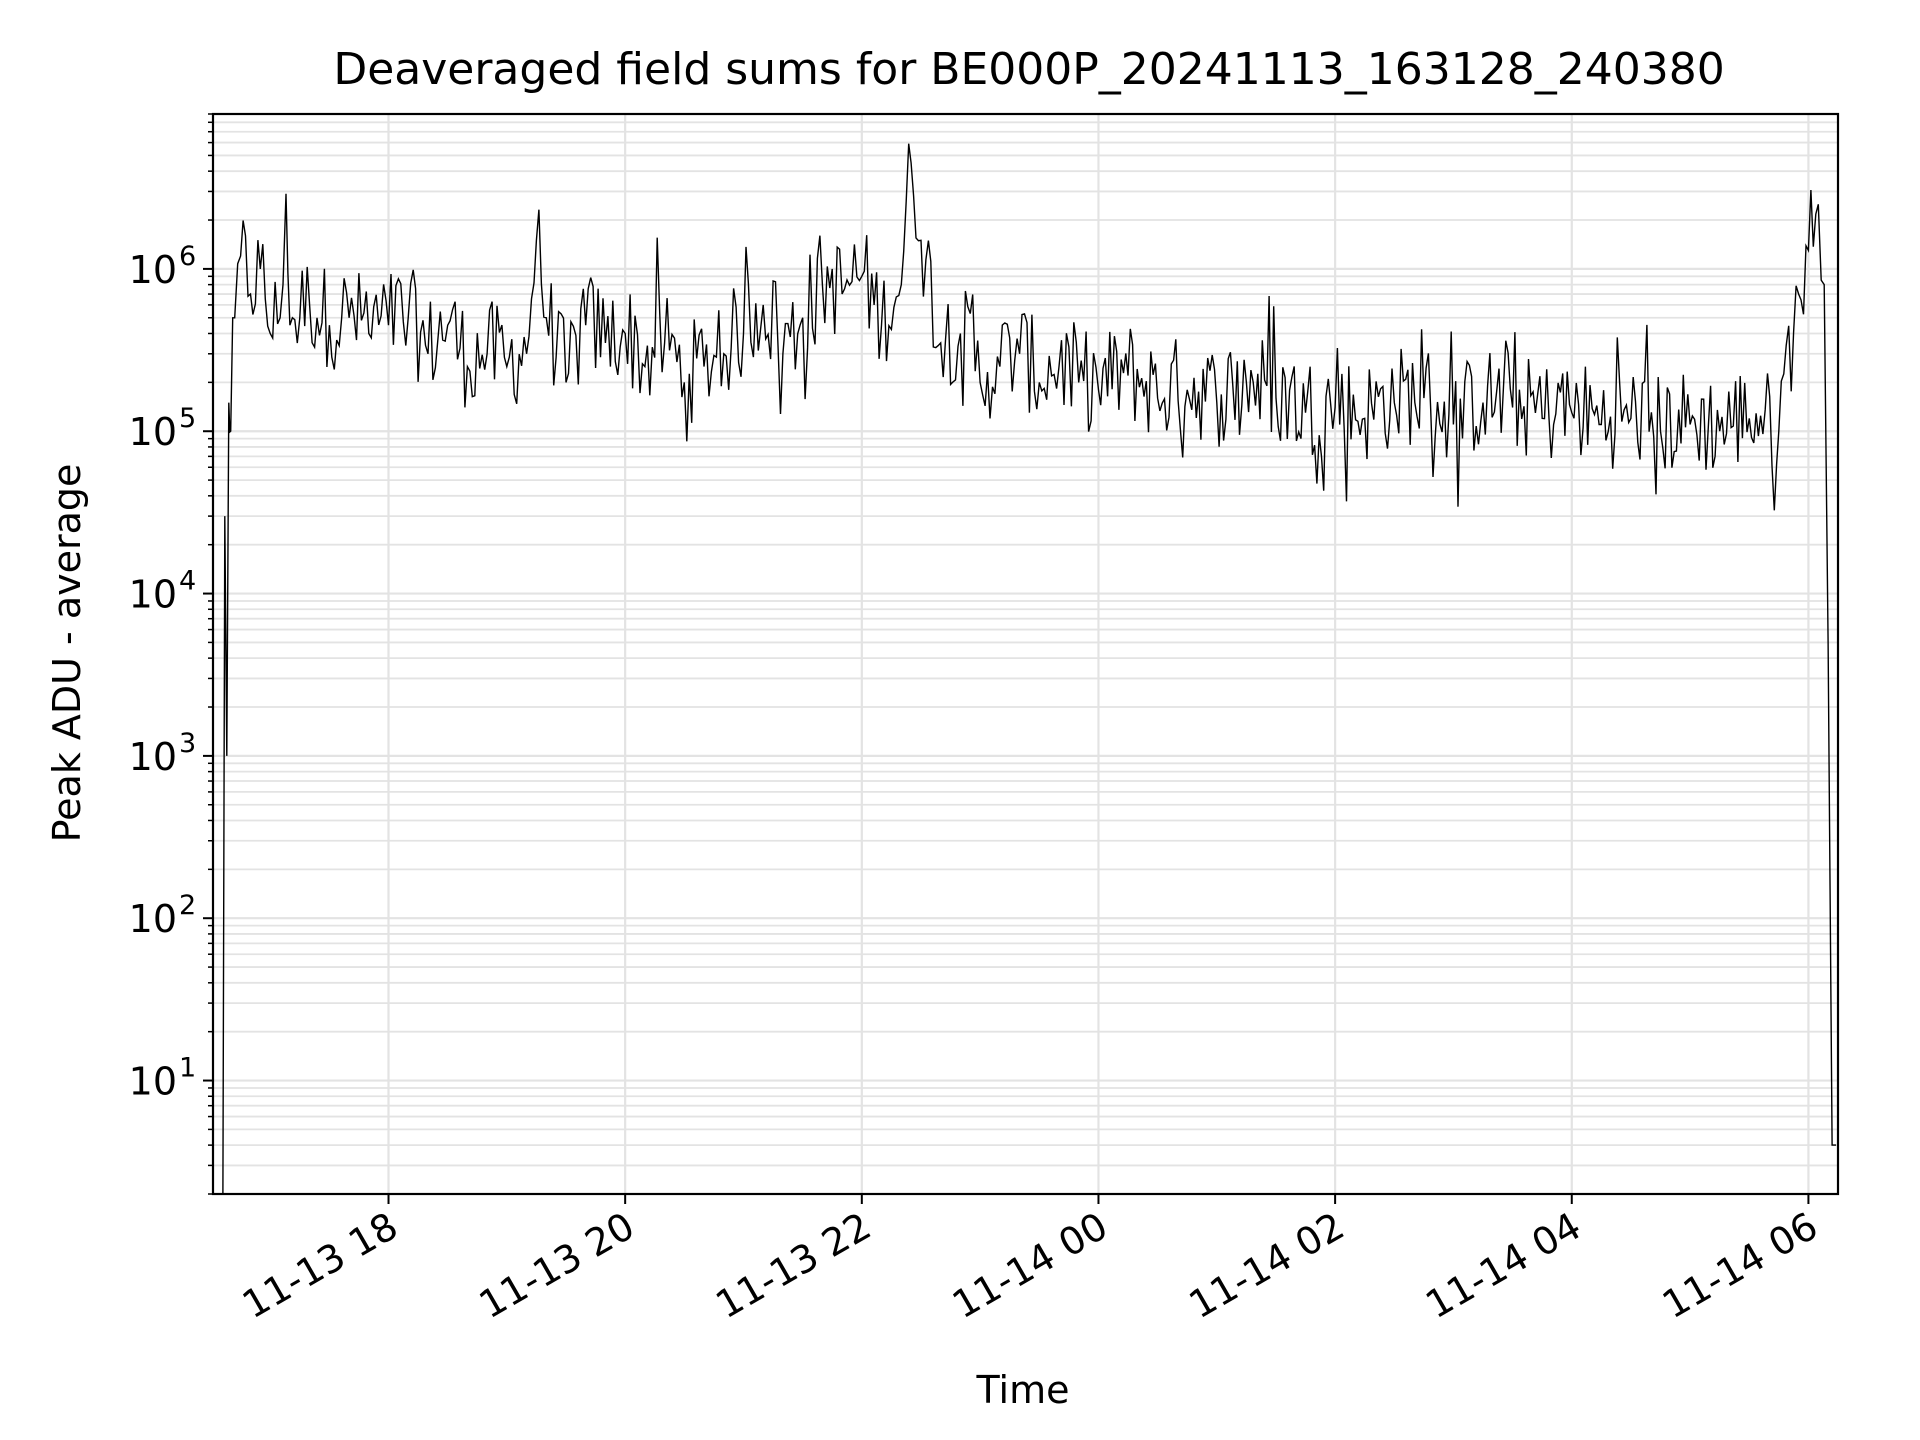 The width and height of the screenshot is (1920, 1440). Describe the element at coordinates (1023, 1390) in the screenshot. I see `x-axis-label: Time` at that location.